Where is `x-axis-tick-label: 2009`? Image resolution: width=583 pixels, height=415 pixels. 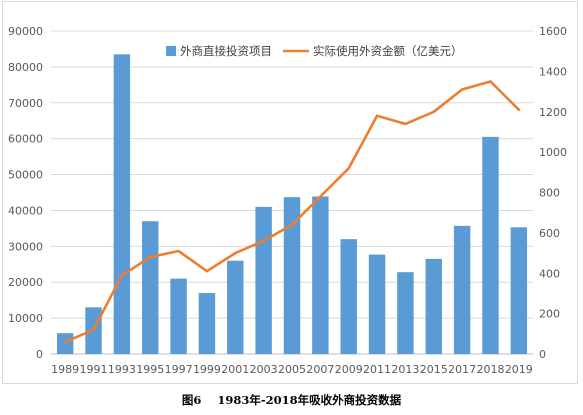
x-axis-tick-label: 2009 is located at coordinates (349, 369).